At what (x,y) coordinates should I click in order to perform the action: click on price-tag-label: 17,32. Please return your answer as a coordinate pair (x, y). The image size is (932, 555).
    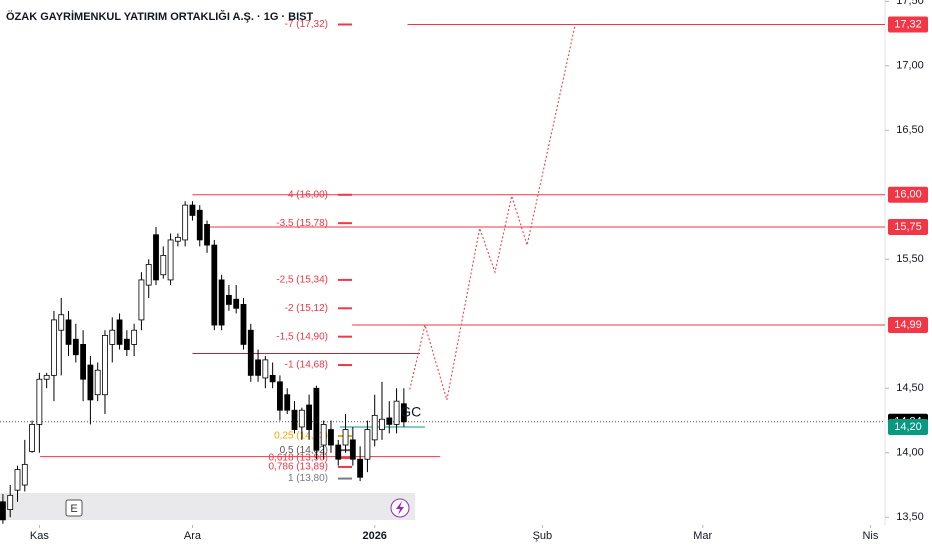
    Looking at the image, I should click on (908, 24).